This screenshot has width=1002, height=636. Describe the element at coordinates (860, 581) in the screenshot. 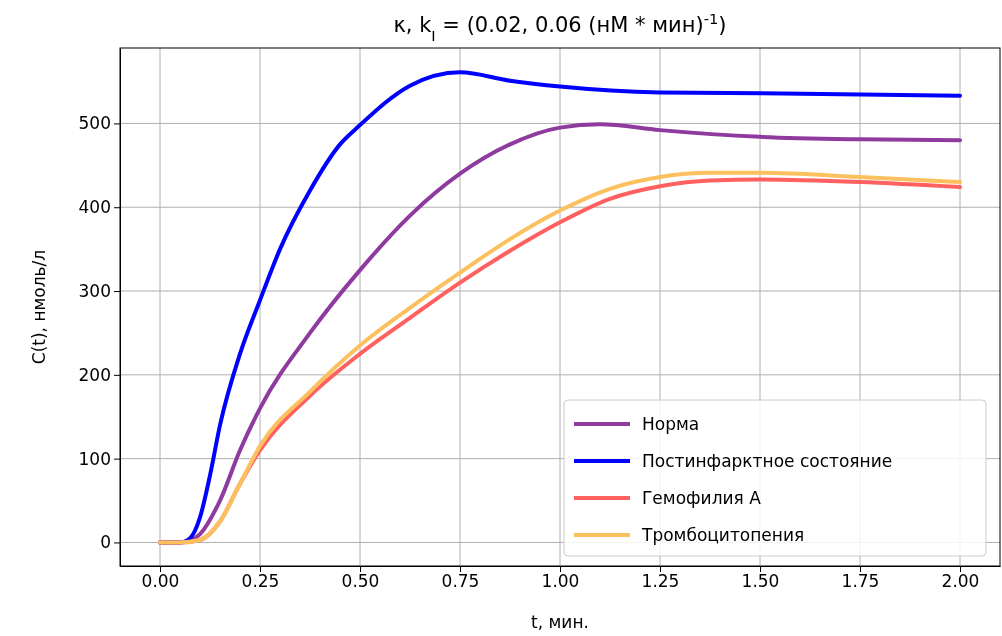

I see `x-tick-label: 1.75` at that location.